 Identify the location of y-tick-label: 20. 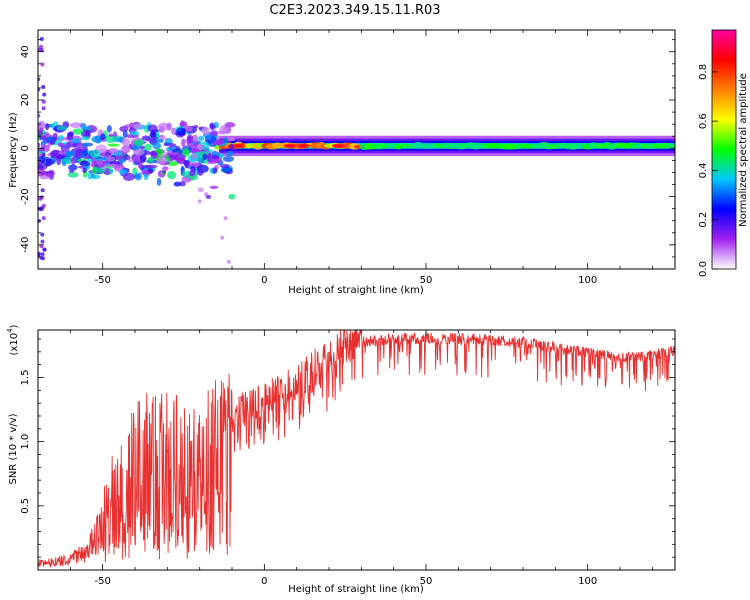
(25, 100).